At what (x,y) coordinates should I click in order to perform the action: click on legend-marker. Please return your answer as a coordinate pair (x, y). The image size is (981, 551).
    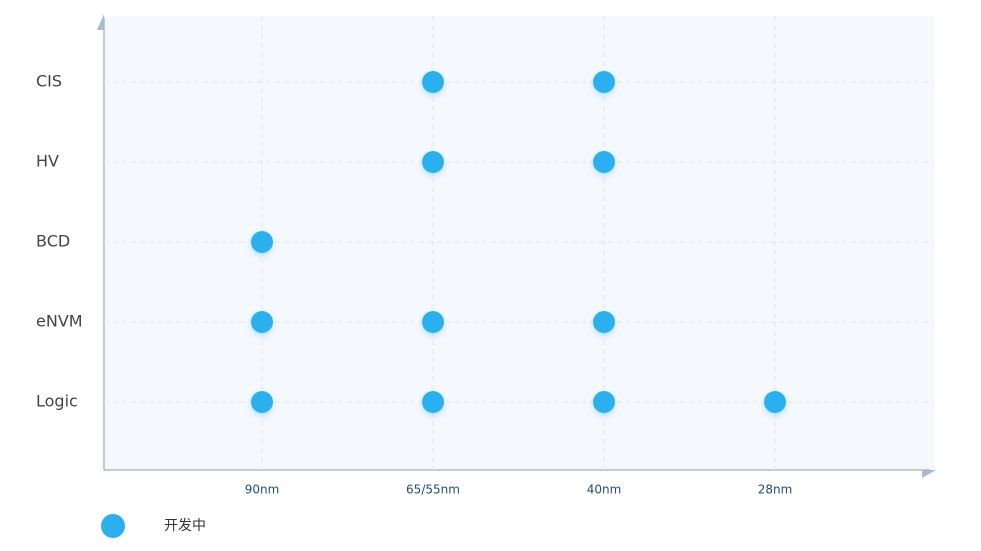
    Looking at the image, I should click on (113, 526).